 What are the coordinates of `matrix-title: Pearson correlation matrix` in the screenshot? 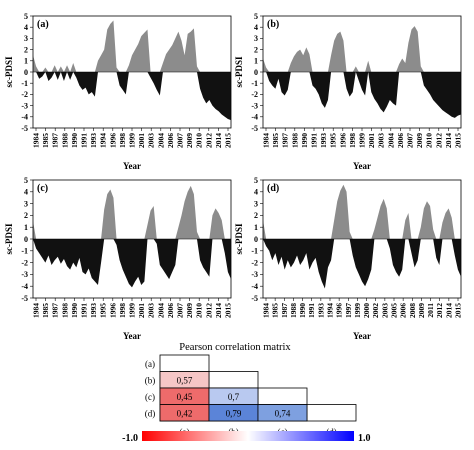 It's located at (235, 347).